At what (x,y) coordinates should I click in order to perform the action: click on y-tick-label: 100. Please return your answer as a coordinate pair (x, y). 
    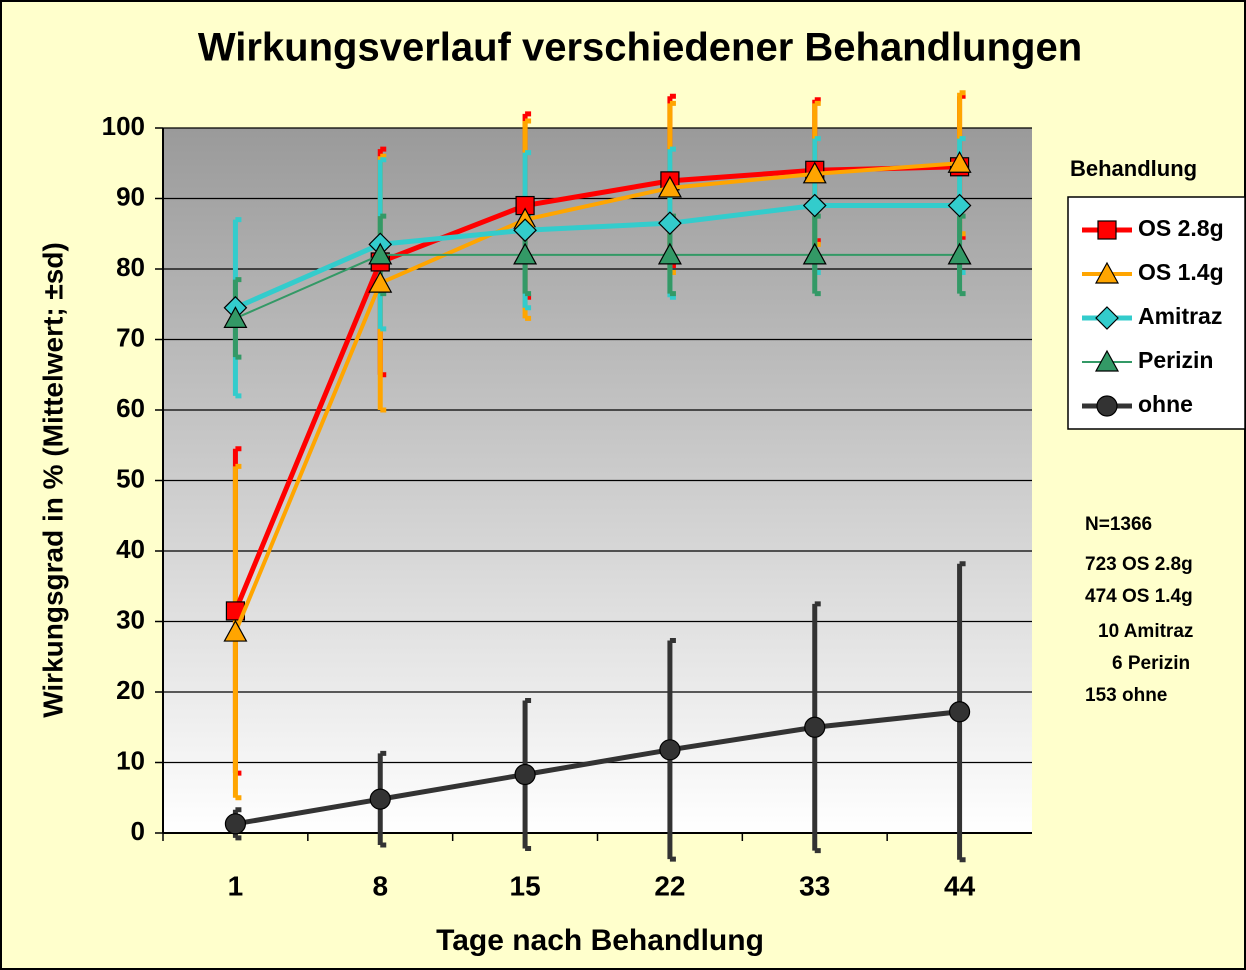
    Looking at the image, I should click on (123, 126).